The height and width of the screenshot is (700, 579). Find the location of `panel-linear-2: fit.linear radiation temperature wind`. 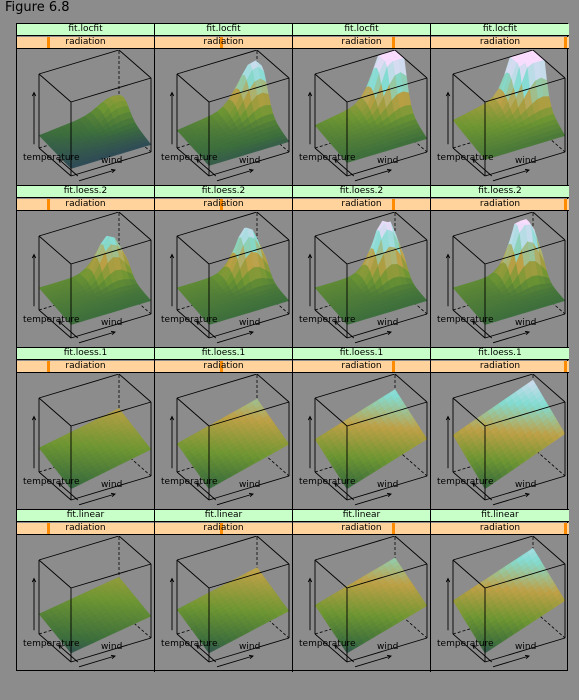

panel-linear-2: fit.linear radiation temperature wind is located at coordinates (224, 591).